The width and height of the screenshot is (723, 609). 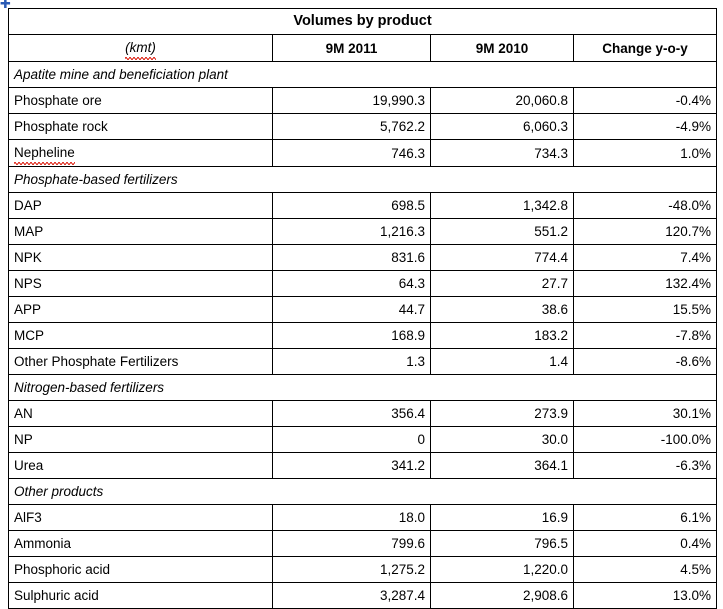 I want to click on value-current: 1,216.3, so click(x=351, y=231).